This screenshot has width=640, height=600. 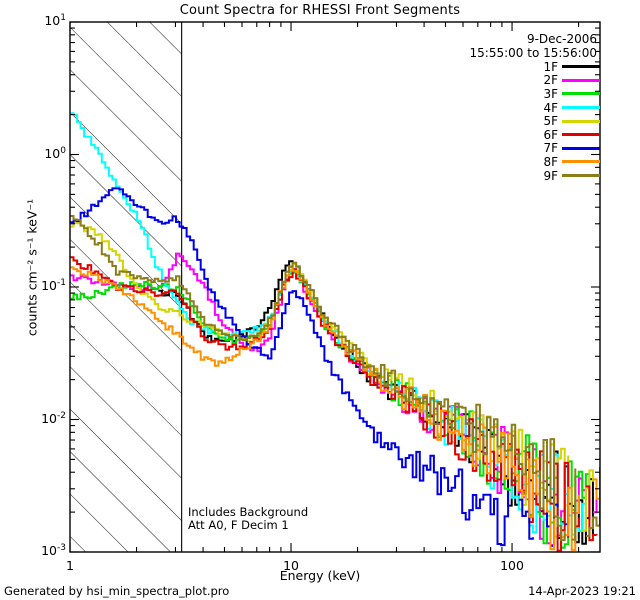 I want to click on y-tick-label: 10⁰, so click(x=55, y=153).